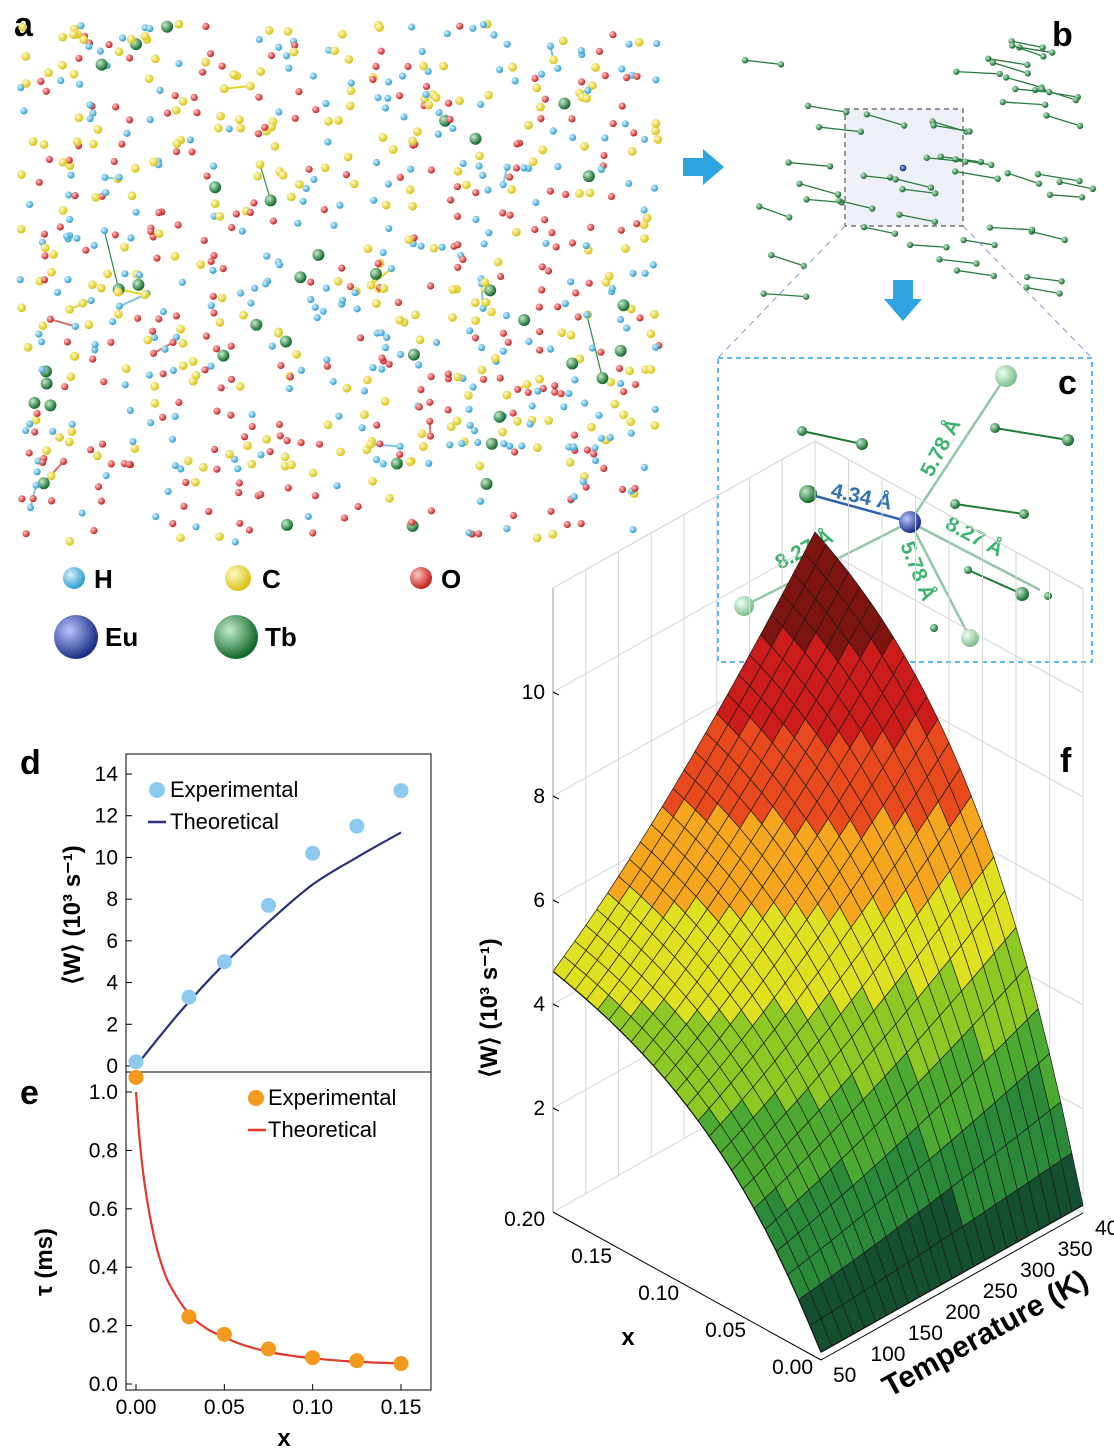  What do you see at coordinates (103, 1209) in the screenshot?
I see `y-tick-label: 0.6` at bounding box center [103, 1209].